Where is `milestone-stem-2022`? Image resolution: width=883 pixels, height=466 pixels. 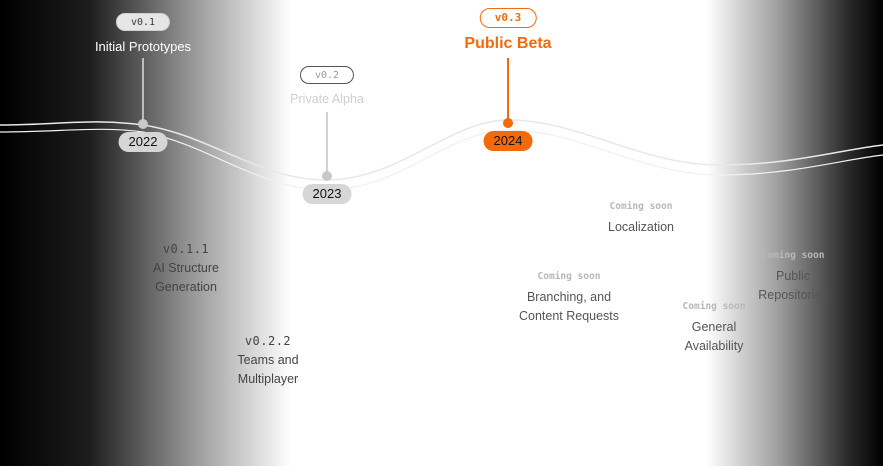
milestone-stem-2022 is located at coordinates (143, 91).